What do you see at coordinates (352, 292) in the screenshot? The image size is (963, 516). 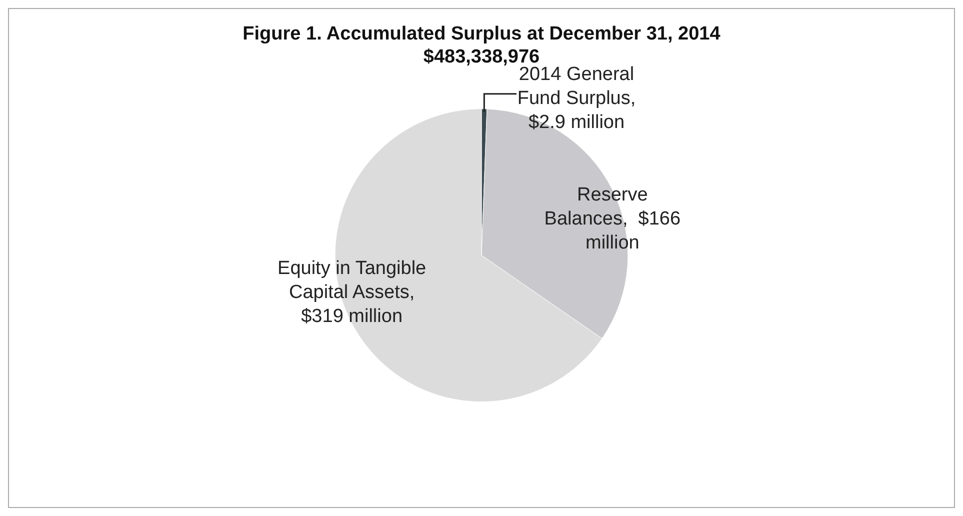 I see `slice-label: Equity in Tangible Capital Assets, $319 million` at bounding box center [352, 292].